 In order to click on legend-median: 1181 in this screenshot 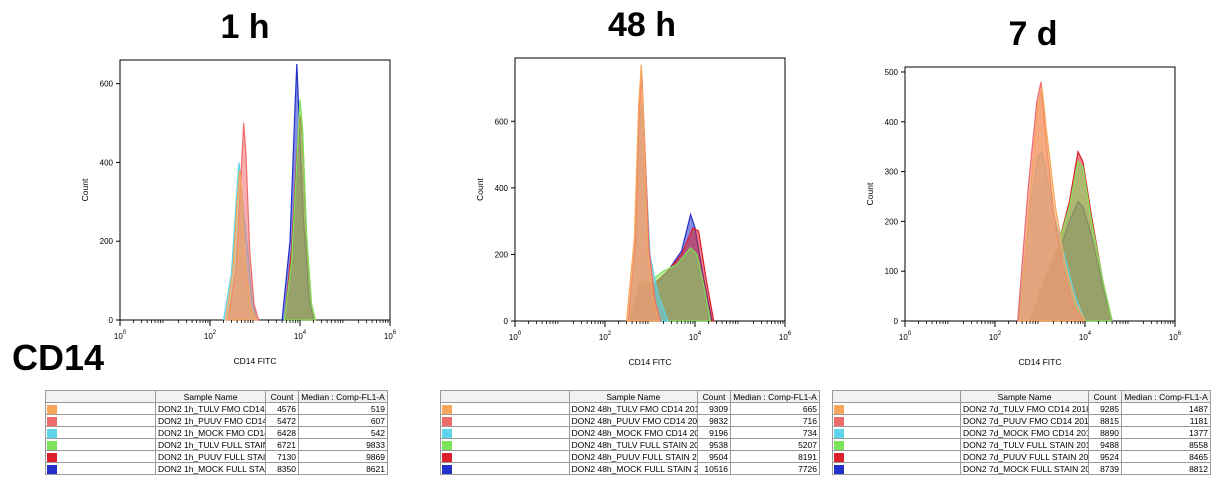, I will do `click(1166, 420)`.